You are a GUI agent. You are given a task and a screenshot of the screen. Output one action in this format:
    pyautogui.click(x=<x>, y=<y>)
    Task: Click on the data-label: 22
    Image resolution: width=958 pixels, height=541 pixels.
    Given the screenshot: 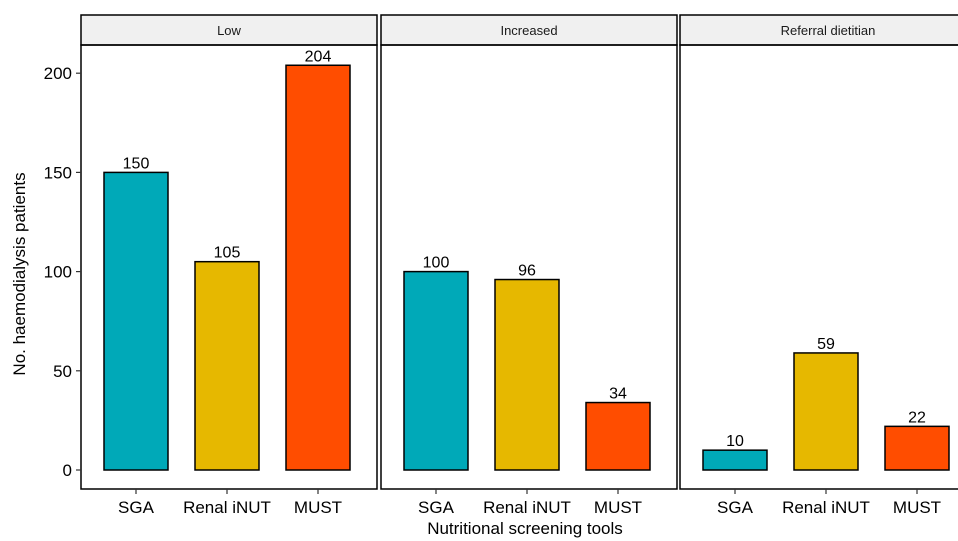 What is the action you would take?
    pyautogui.click(x=917, y=417)
    